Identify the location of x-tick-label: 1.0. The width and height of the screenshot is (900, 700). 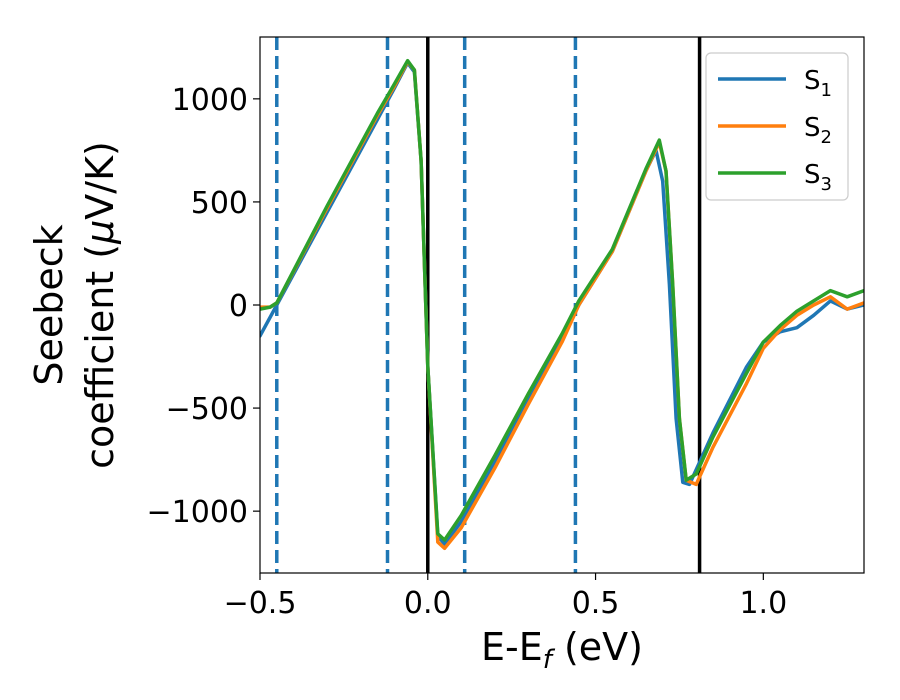
(763, 603).